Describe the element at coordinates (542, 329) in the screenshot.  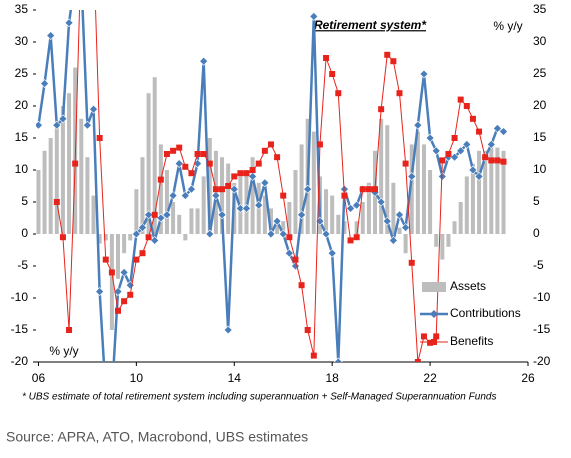
I see `y2-tick-label: -15` at that location.